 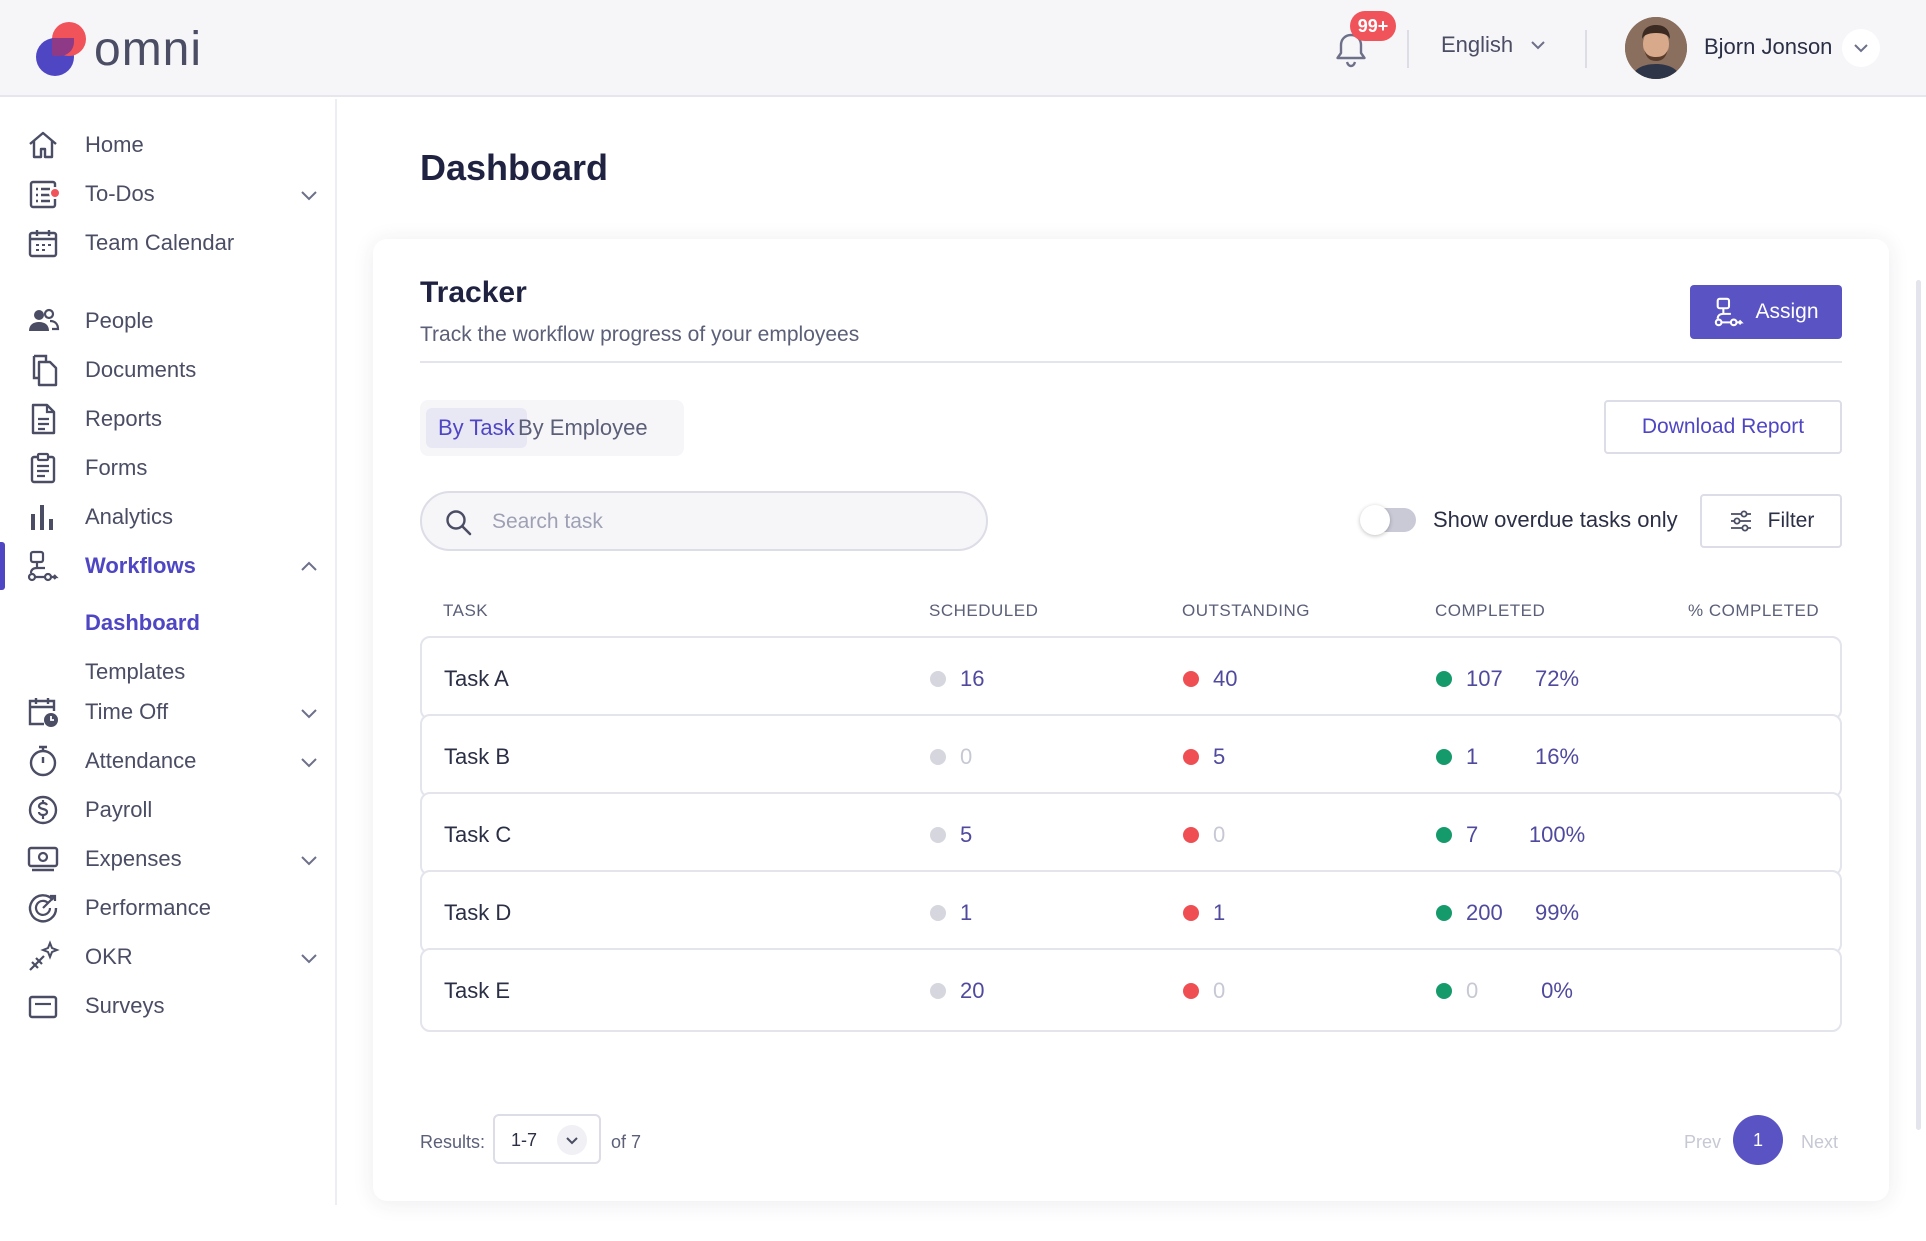 What do you see at coordinates (120, 193) in the screenshot?
I see `sidebar-item-label: To-Dos` at bounding box center [120, 193].